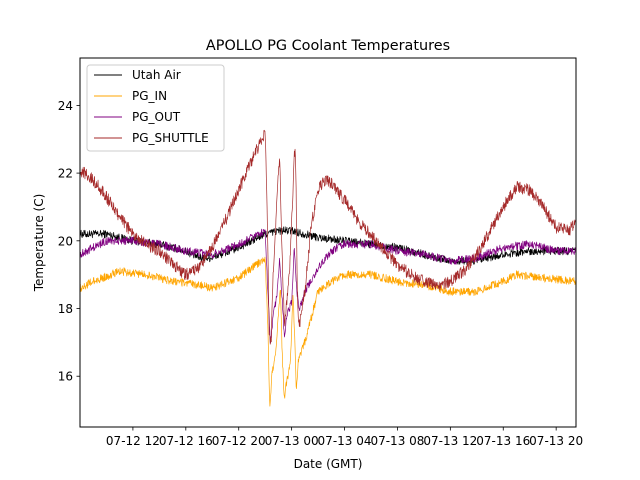 This screenshot has height=480, width=640. I want to click on series-line-utah-air, so click(328, 246).